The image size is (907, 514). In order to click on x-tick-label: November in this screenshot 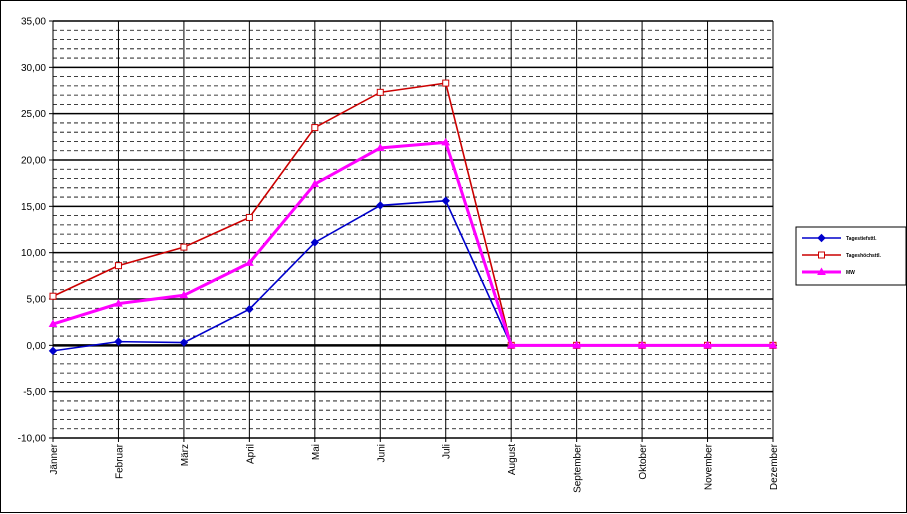, I will do `click(709, 466)`.